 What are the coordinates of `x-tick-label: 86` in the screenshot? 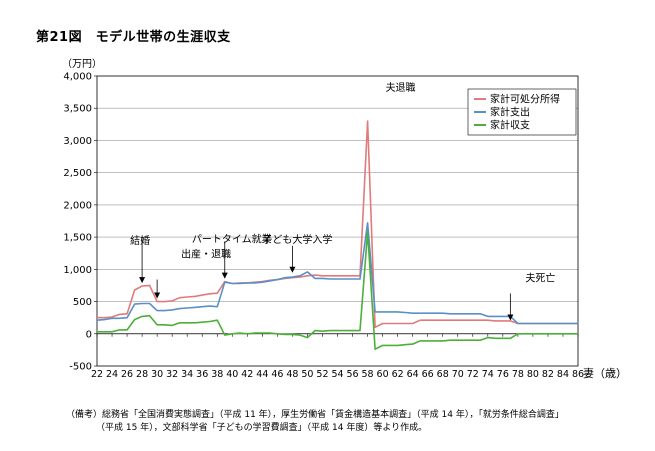 It's located at (578, 374).